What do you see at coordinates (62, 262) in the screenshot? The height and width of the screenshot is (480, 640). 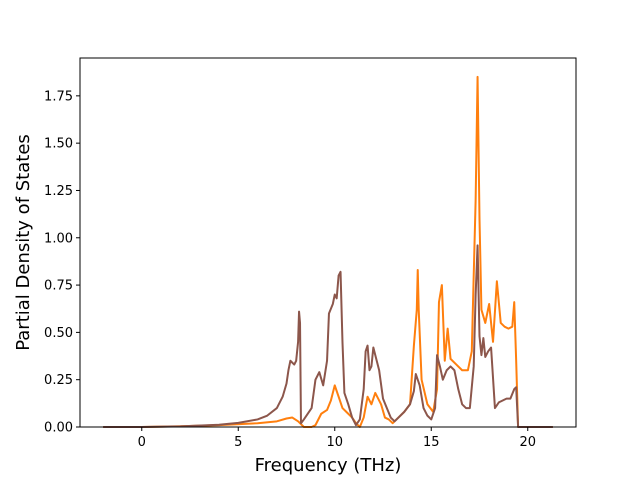 I see `y-axis: 0.00 0.25 0.50 0.75 1.00 1.25 1.50 1.75` at bounding box center [62, 262].